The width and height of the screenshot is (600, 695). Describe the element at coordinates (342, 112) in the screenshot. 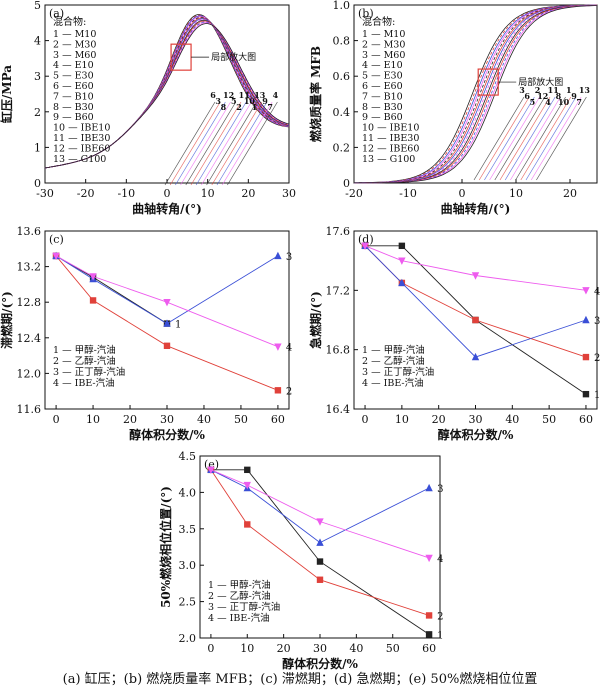

I see `y-tick-label: 0.4` at that location.